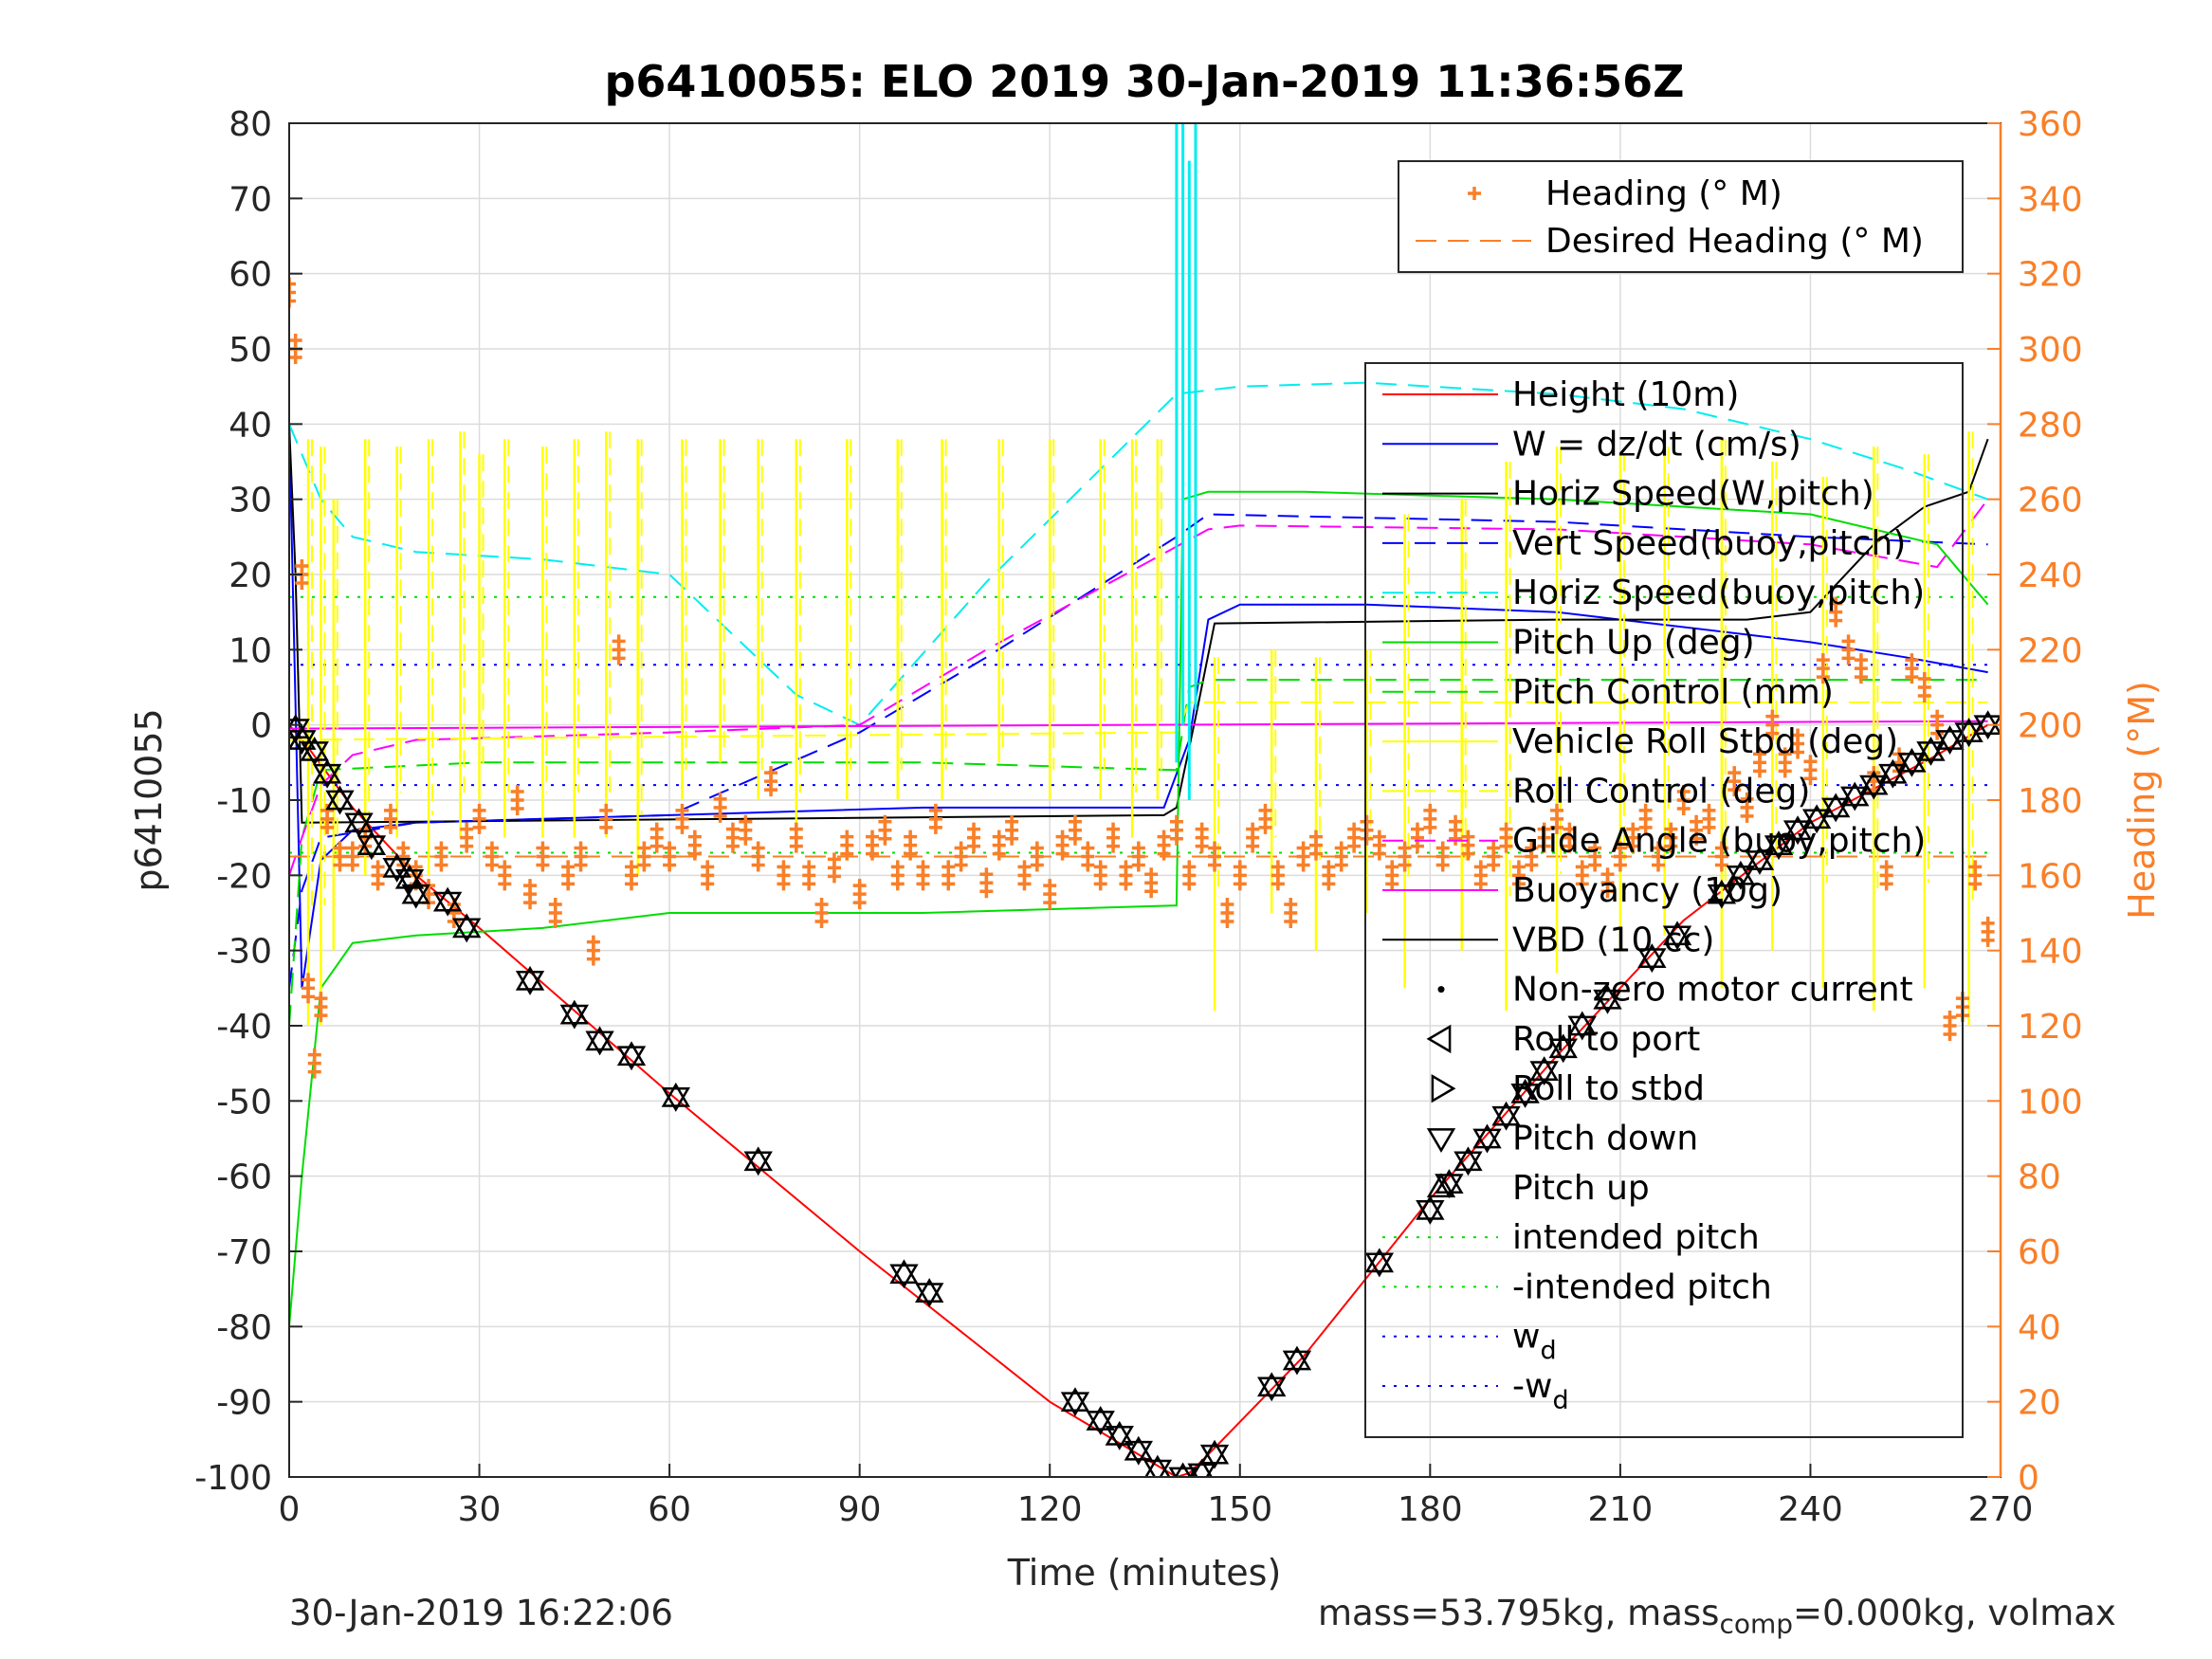 The height and width of the screenshot is (1659, 2212). I want to click on main-legend-label: Vert Speed(buoy,pitch), so click(1709, 543).